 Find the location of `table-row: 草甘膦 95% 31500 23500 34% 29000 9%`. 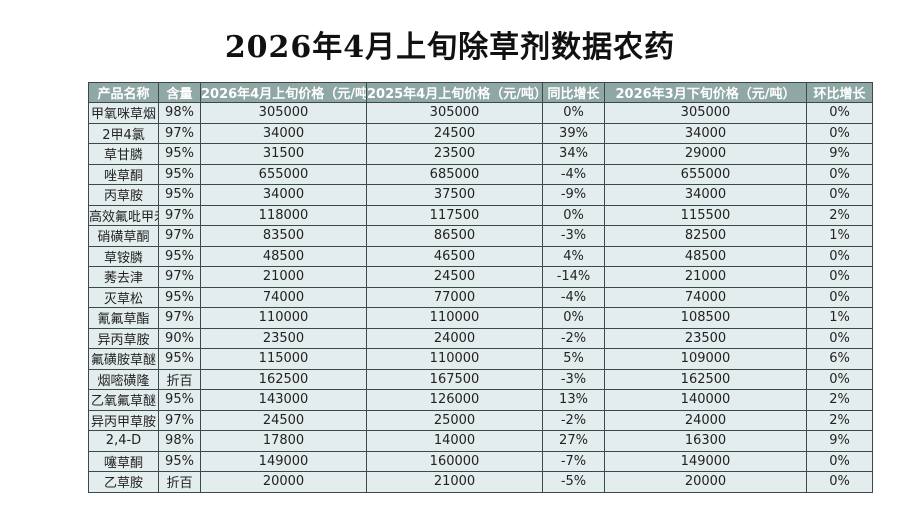

table-row: 草甘膦 95% 31500 23500 34% 29000 9% is located at coordinates (480, 154).